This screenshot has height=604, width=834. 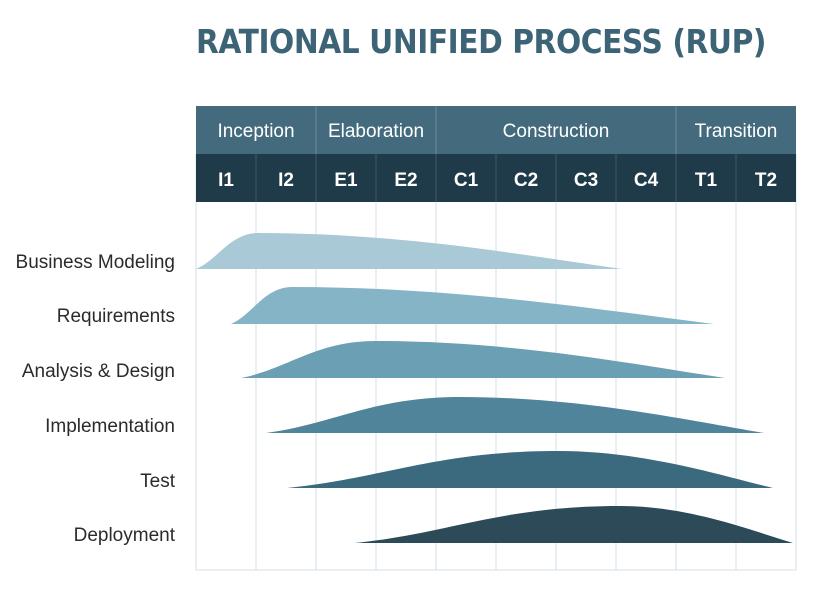 What do you see at coordinates (110, 426) in the screenshot?
I see `discipline-label-implementation: Implementation` at bounding box center [110, 426].